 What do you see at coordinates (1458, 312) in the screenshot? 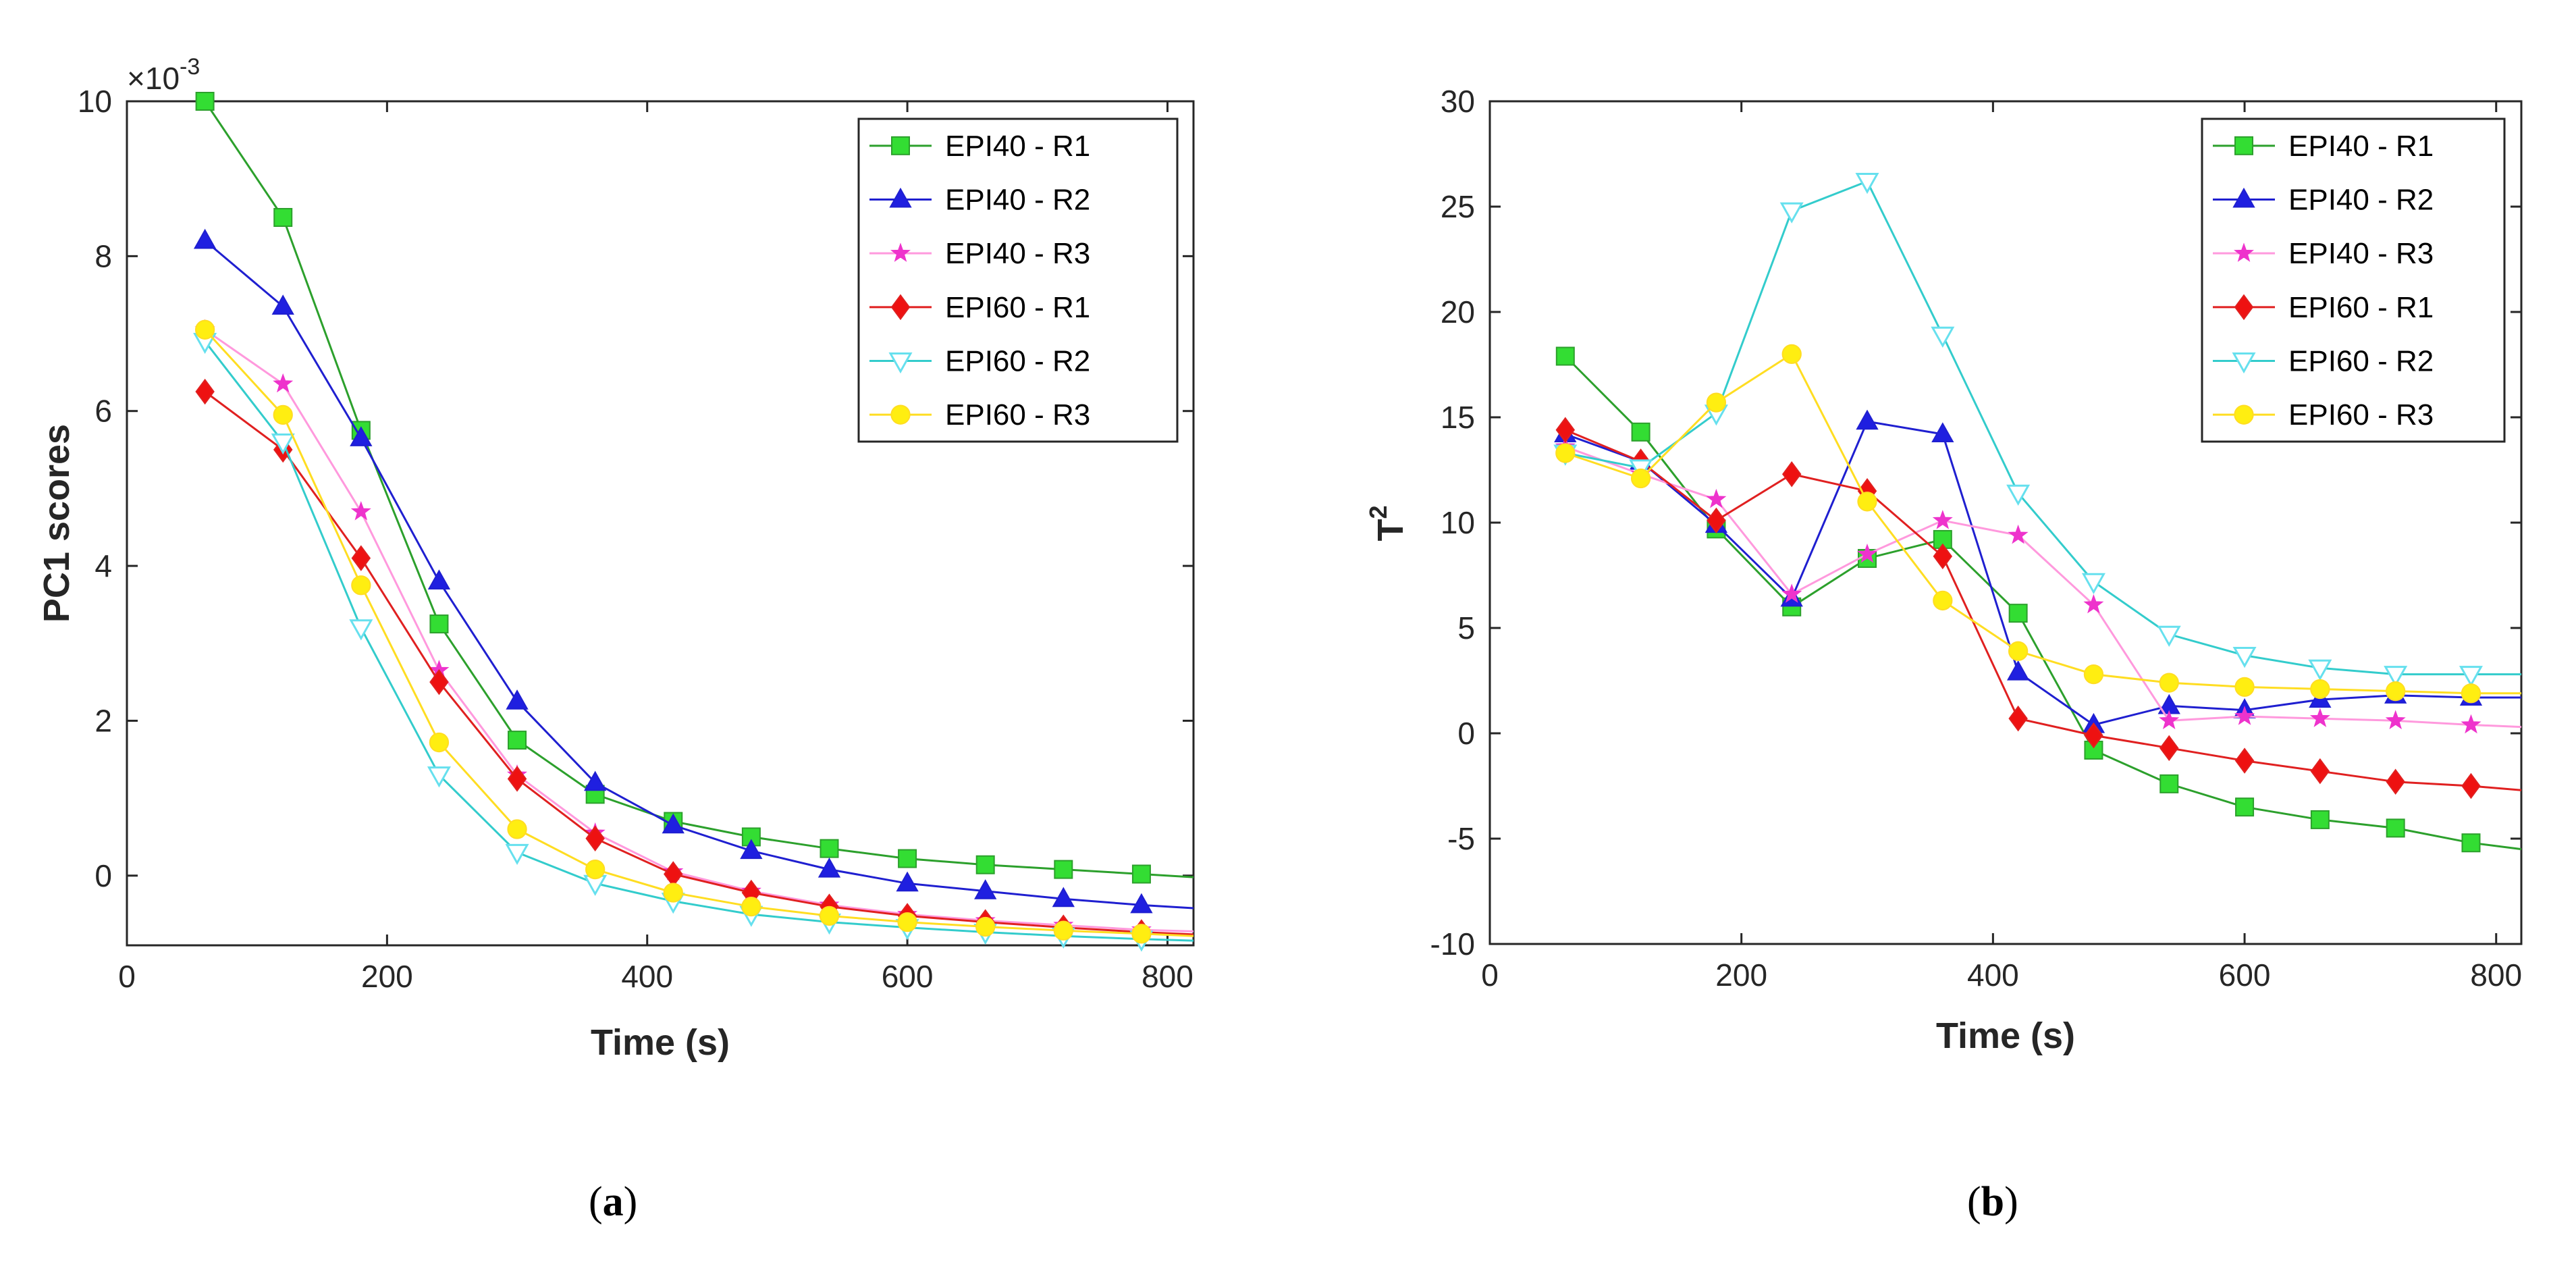
I see `y-tick-label: 20` at bounding box center [1458, 312].